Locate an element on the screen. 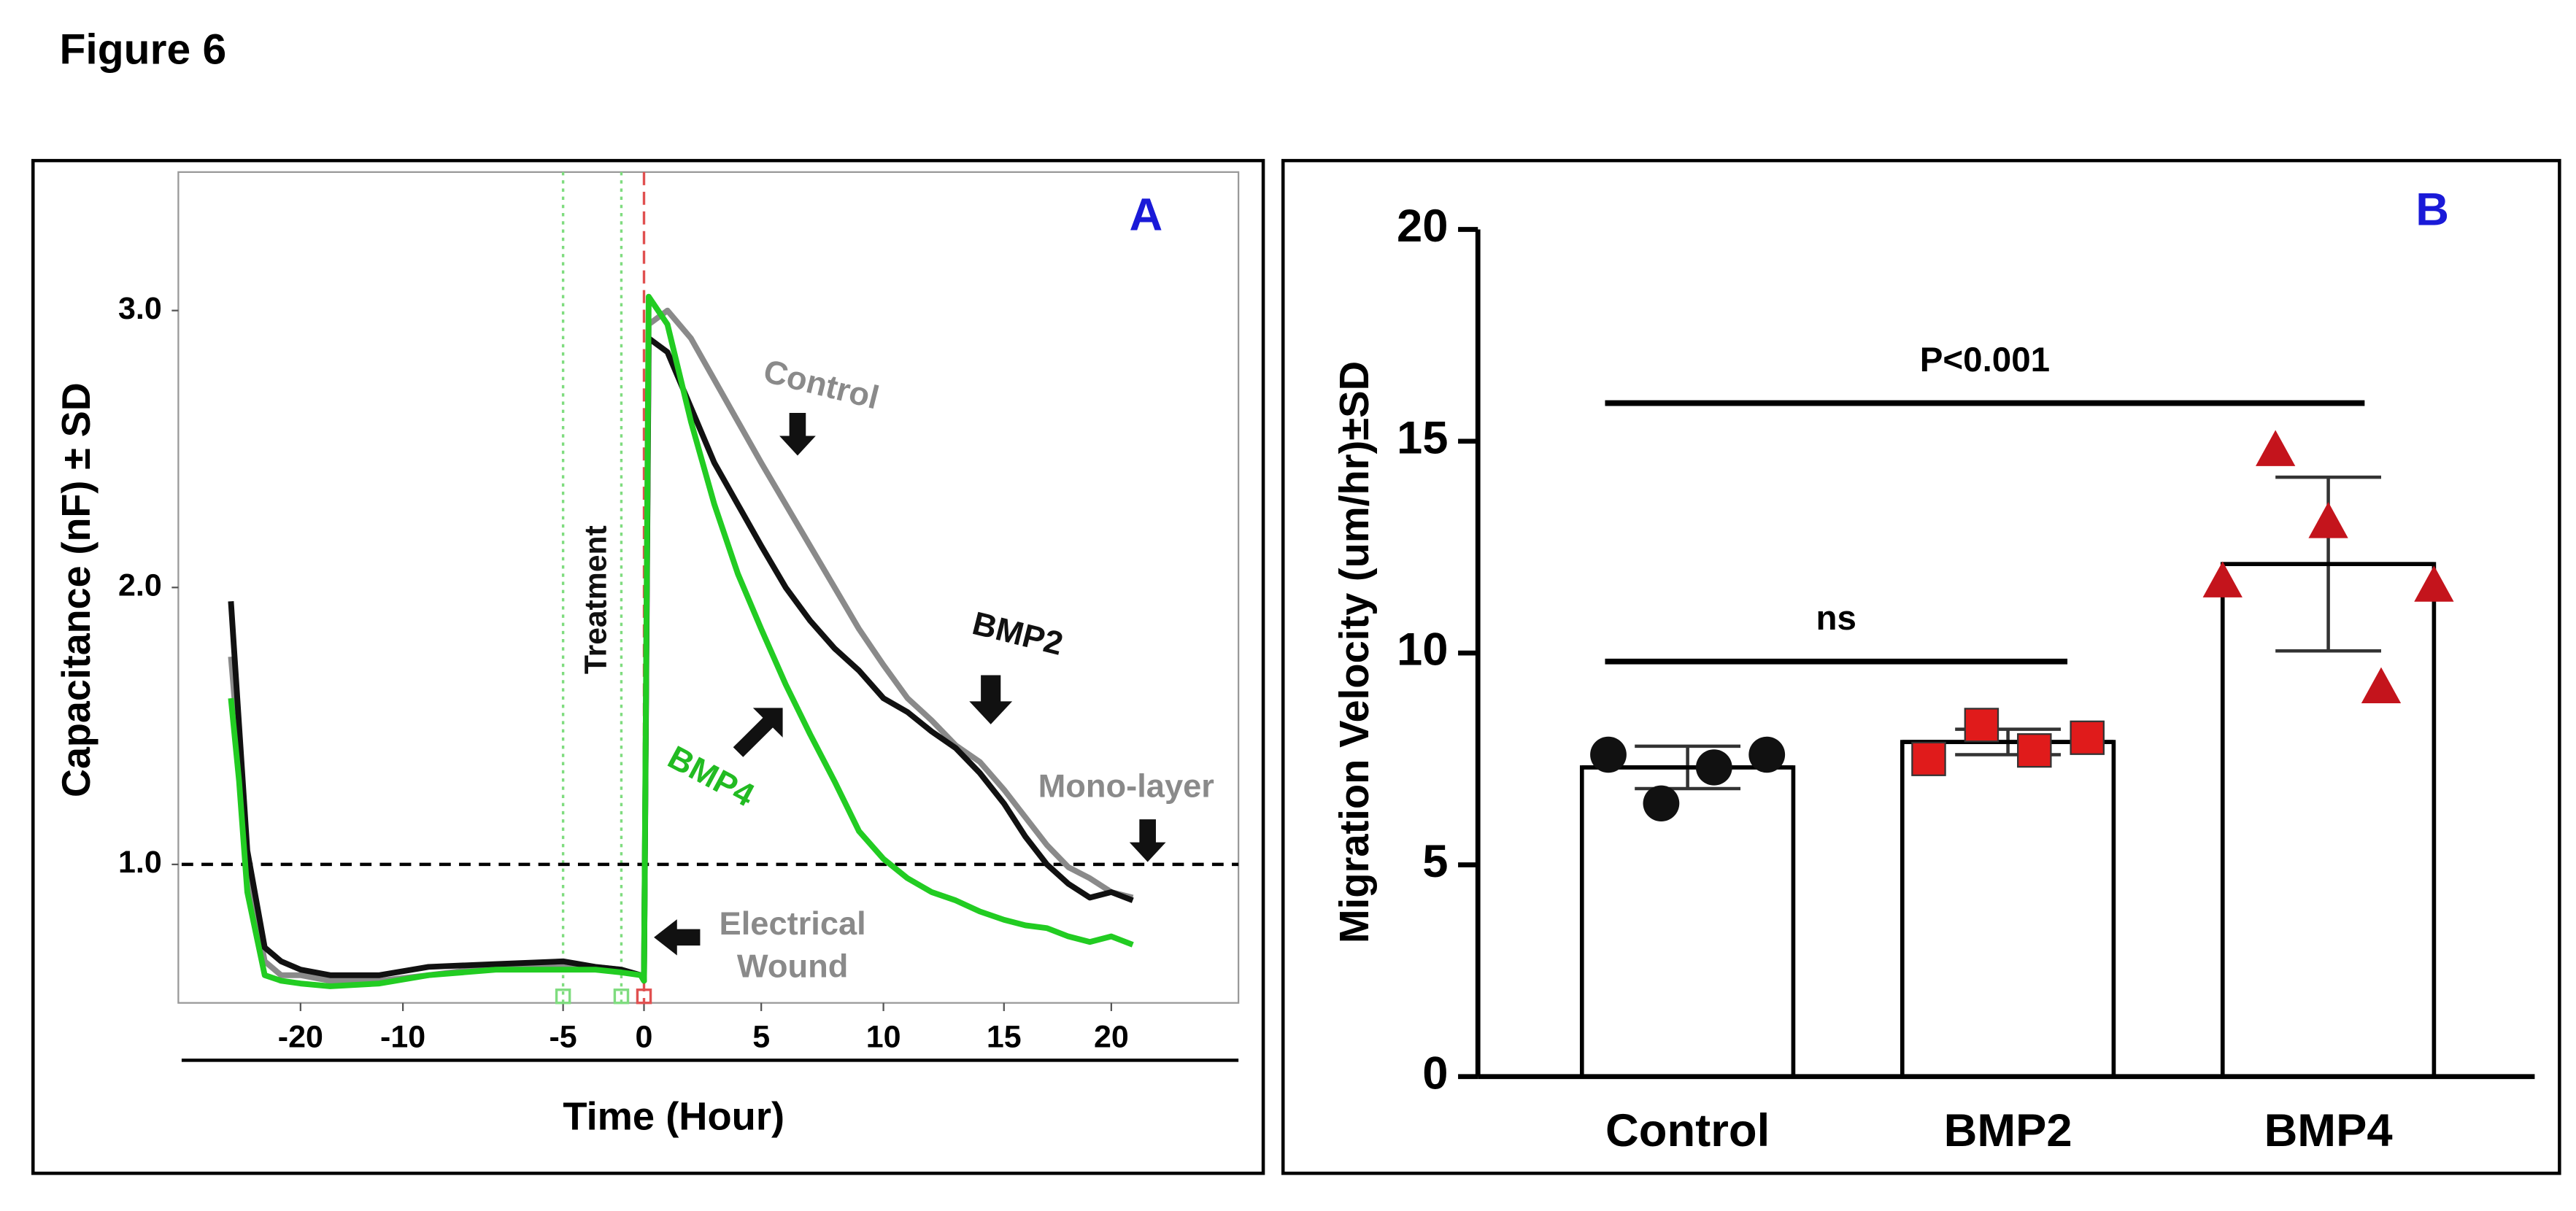 The image size is (2576, 1211). x-tick-label: 5 is located at coordinates (761, 1037).